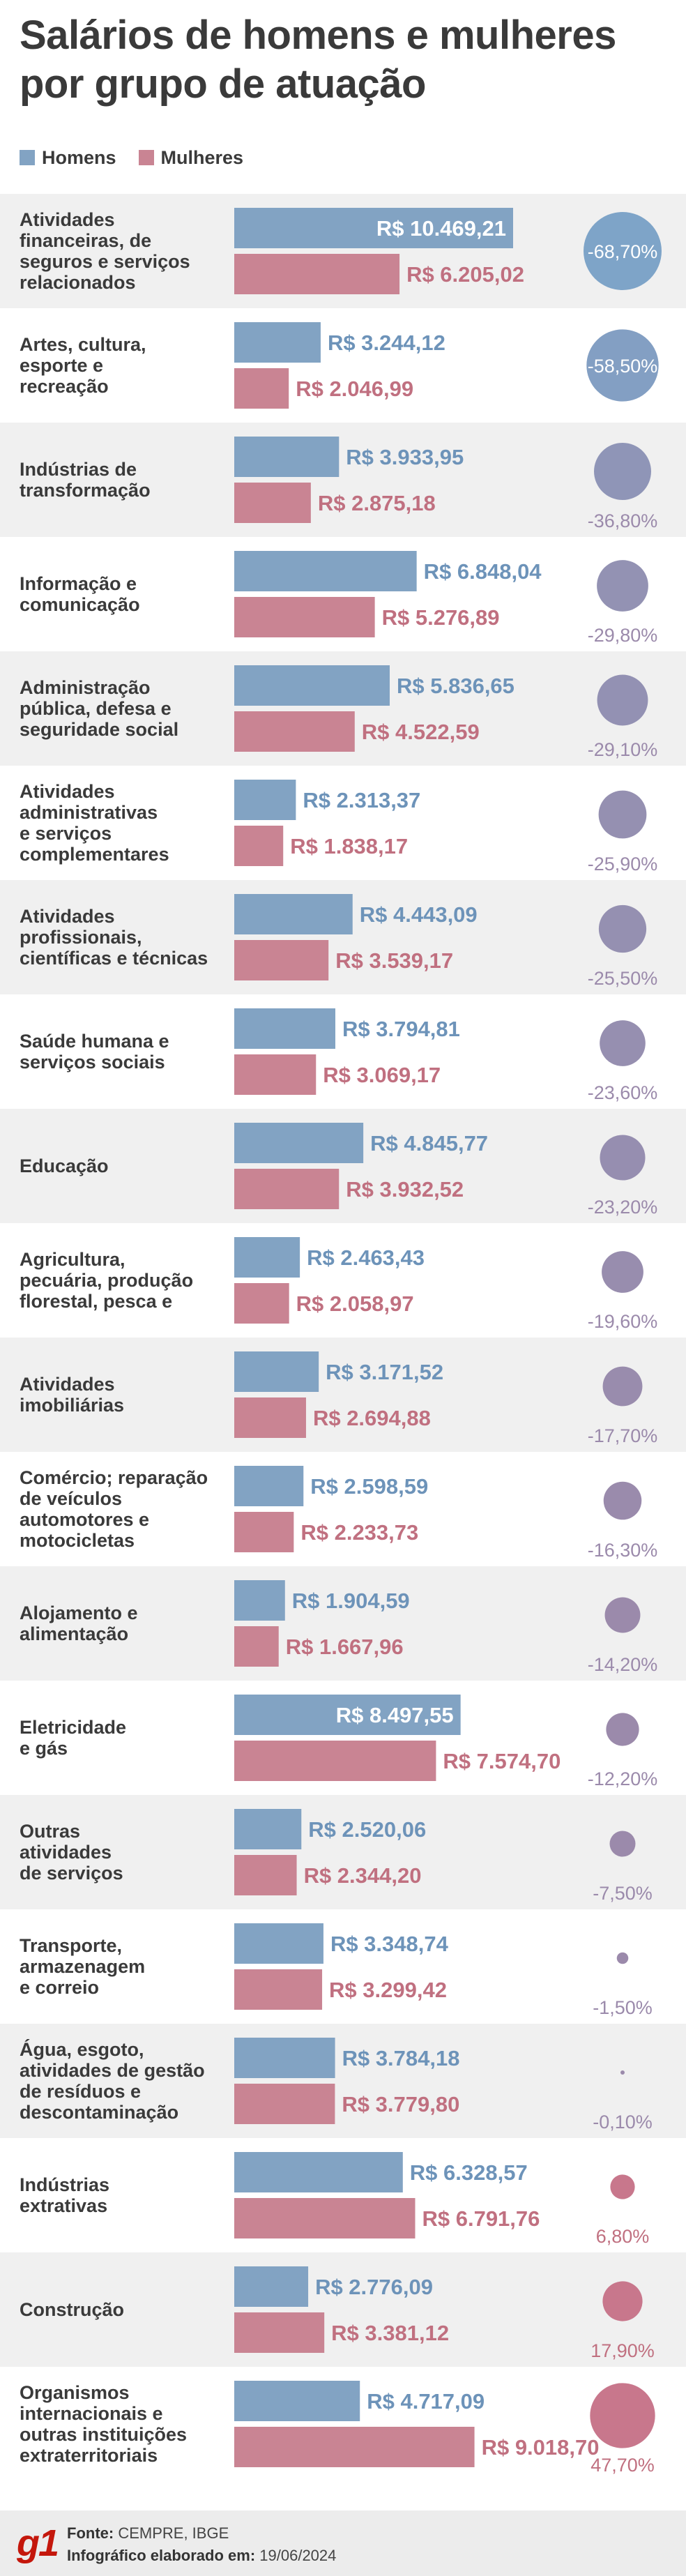 This screenshot has width=686, height=2576. I want to click on value-label-women: R$ 3.381,12, so click(390, 2333).